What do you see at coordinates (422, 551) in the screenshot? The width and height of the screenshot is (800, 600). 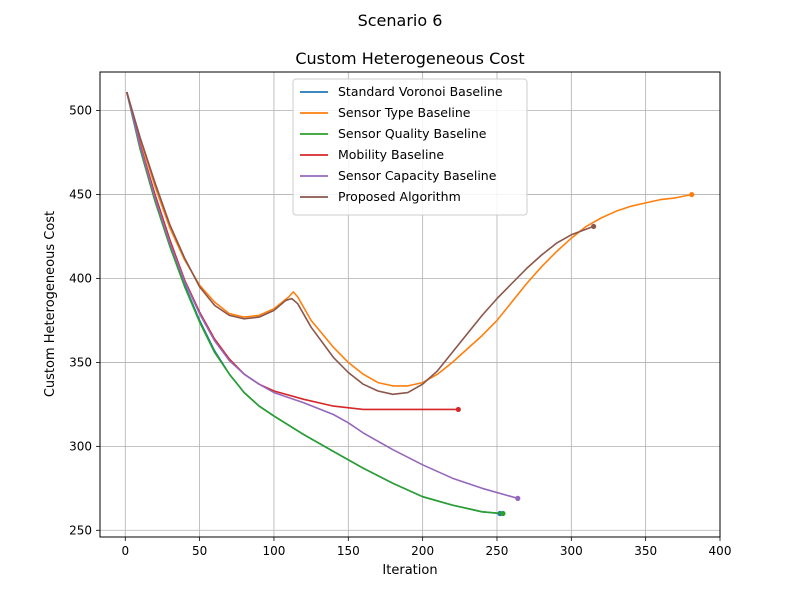 I see `x-tick-label: 200` at bounding box center [422, 551].